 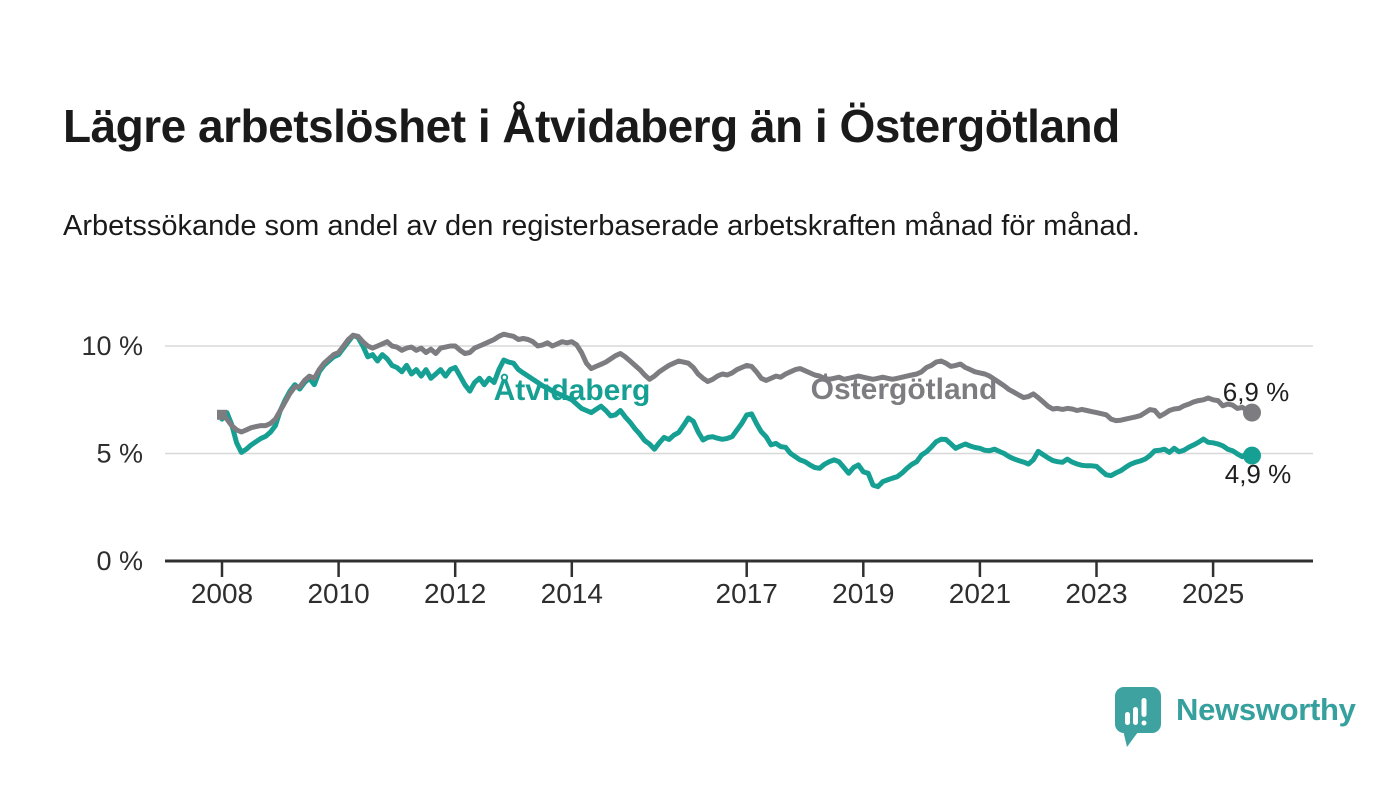 What do you see at coordinates (572, 390) in the screenshot?
I see `series-label-atvidaberg: Åtvidaberg` at bounding box center [572, 390].